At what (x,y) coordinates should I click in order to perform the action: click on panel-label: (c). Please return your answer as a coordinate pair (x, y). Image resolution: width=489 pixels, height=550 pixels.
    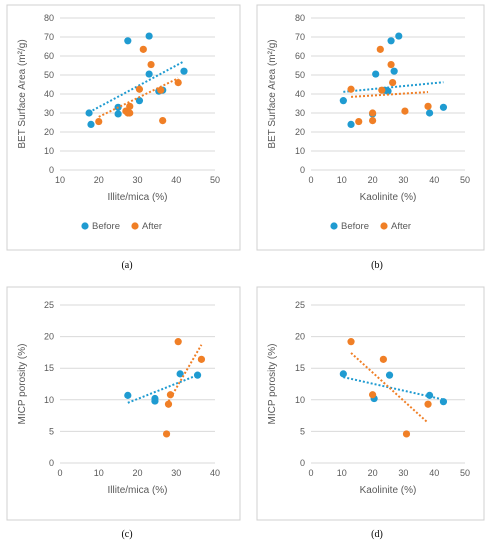
    Looking at the image, I should click on (126, 534).